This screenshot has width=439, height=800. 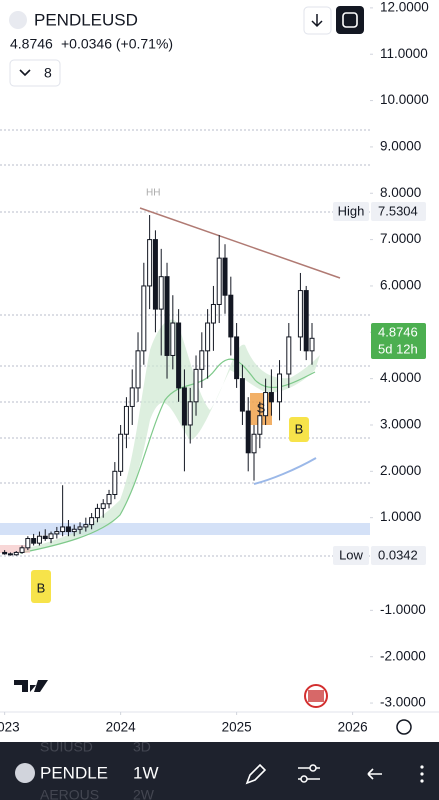 What do you see at coordinates (25, 73) in the screenshot?
I see `chevron` at bounding box center [25, 73].